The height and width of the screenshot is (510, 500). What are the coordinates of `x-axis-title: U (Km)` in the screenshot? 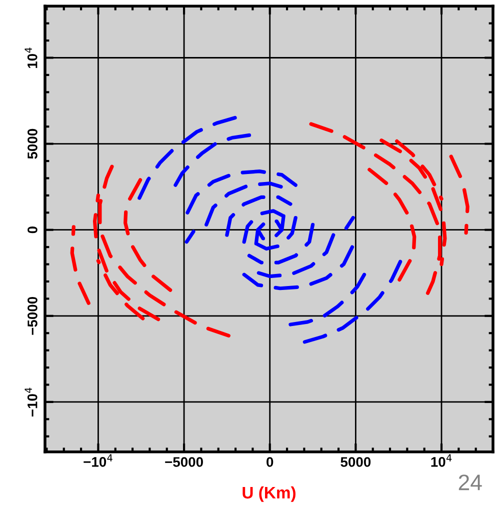 It's located at (269, 494).